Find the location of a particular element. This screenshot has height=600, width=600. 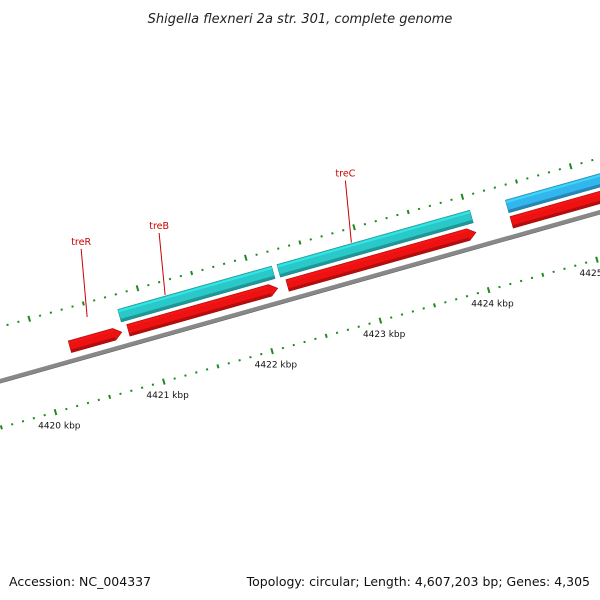

kbp-tick-label: 4423 kbp is located at coordinates (384, 335).